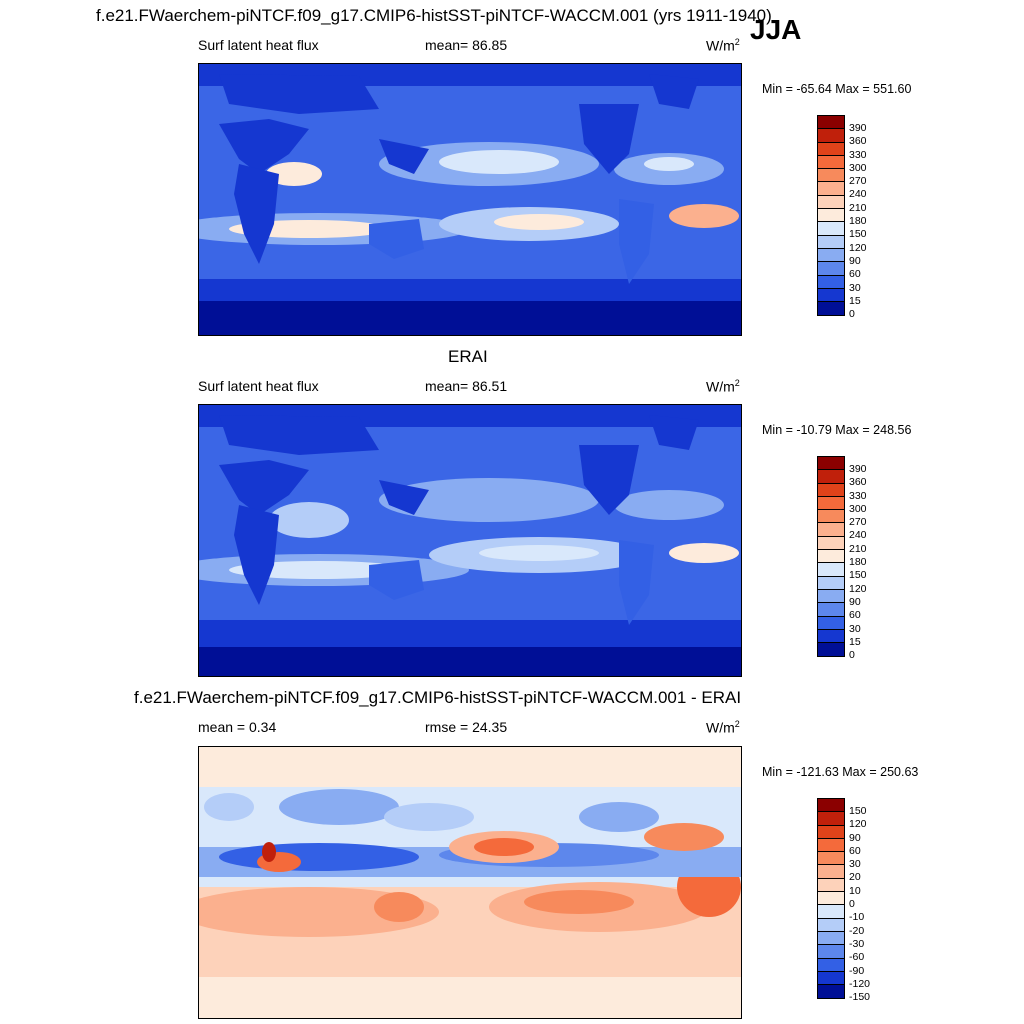  I want to click on colorbar-tick-label: 270, so click(858, 181).